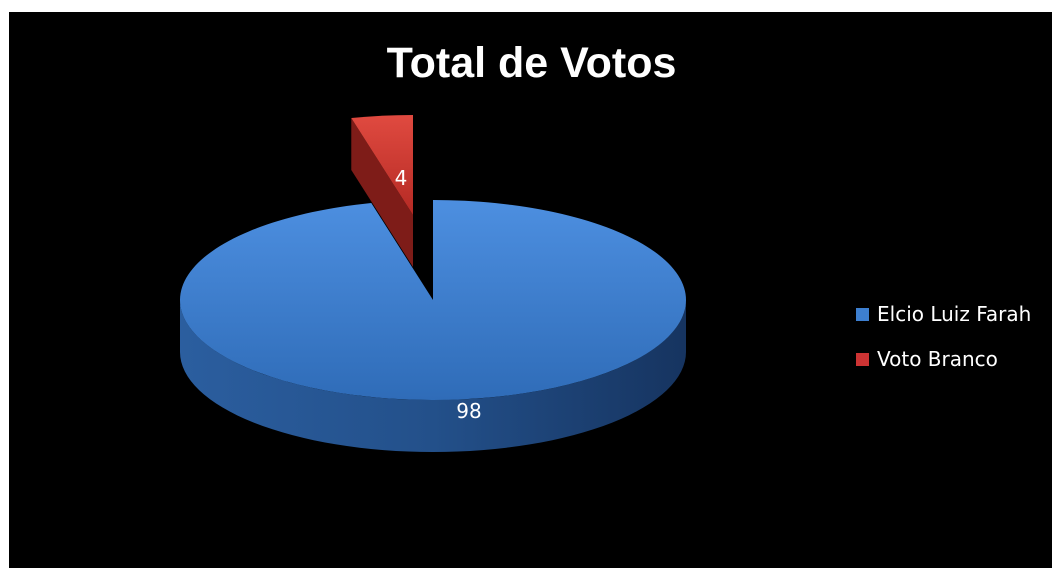 This screenshot has width=1057, height=573. What do you see at coordinates (937, 359) in the screenshot?
I see `legend-label: Voto Branco` at bounding box center [937, 359].